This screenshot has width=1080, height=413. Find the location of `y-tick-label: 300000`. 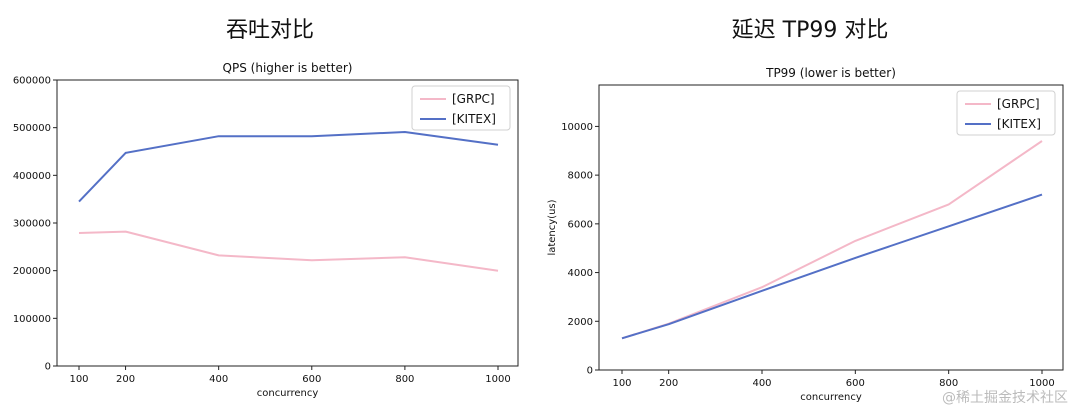

y-tick-label: 300000 is located at coordinates (32, 224).